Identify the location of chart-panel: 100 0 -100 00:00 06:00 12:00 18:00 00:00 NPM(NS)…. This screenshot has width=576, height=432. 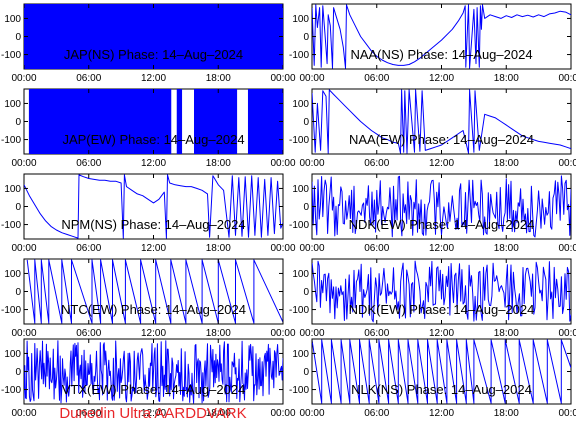
(148, 213).